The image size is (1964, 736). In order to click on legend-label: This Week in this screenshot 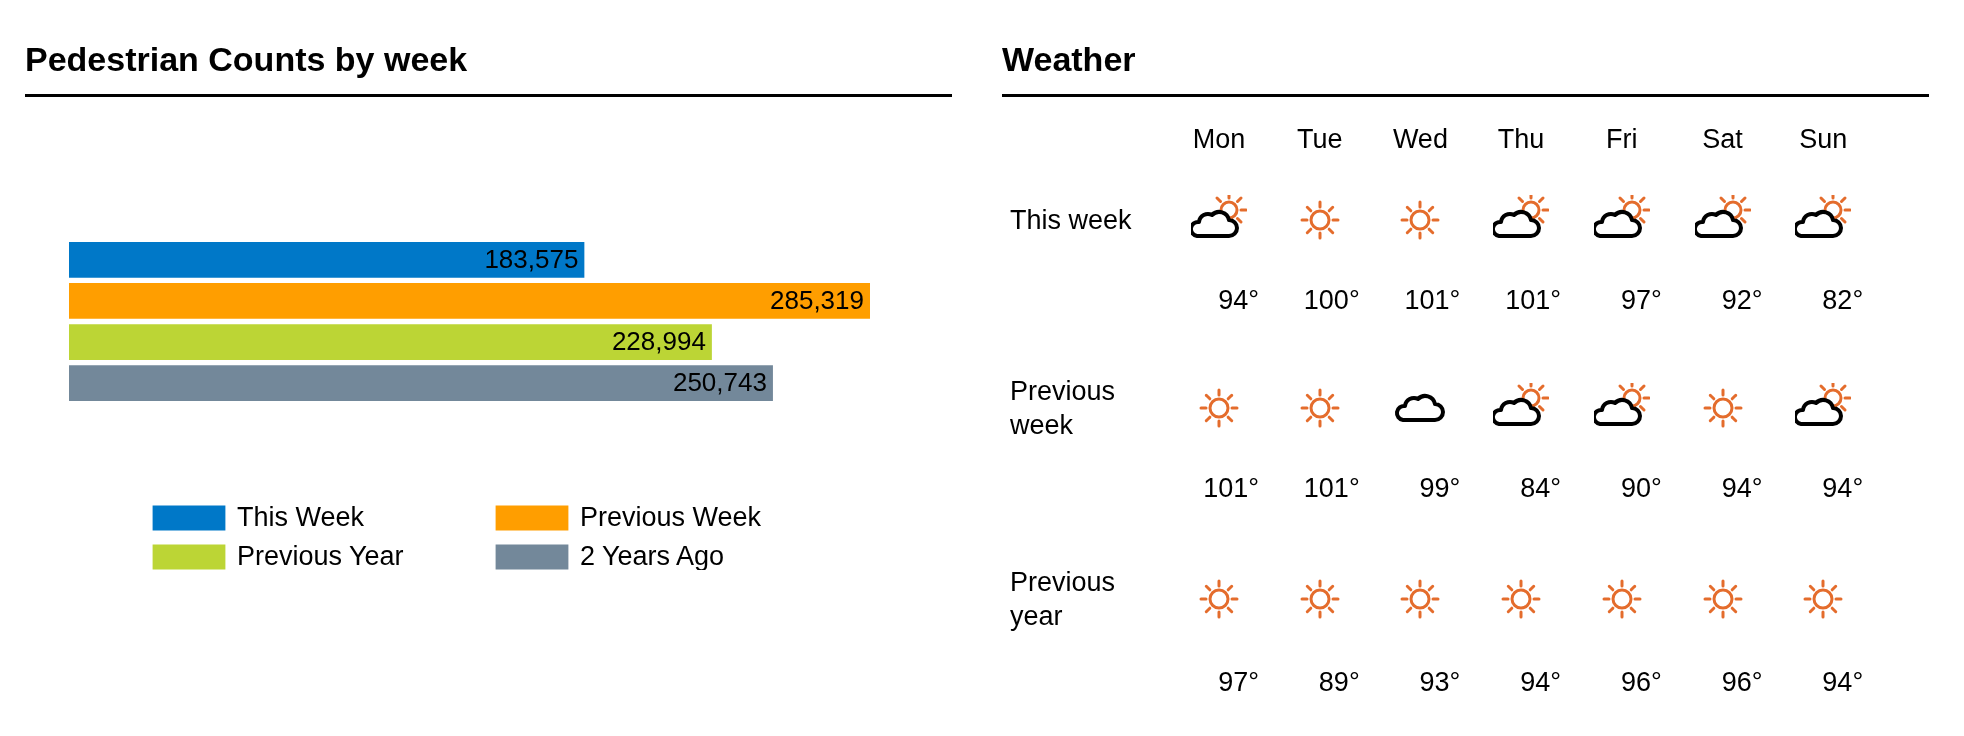, I will do `click(301, 517)`.